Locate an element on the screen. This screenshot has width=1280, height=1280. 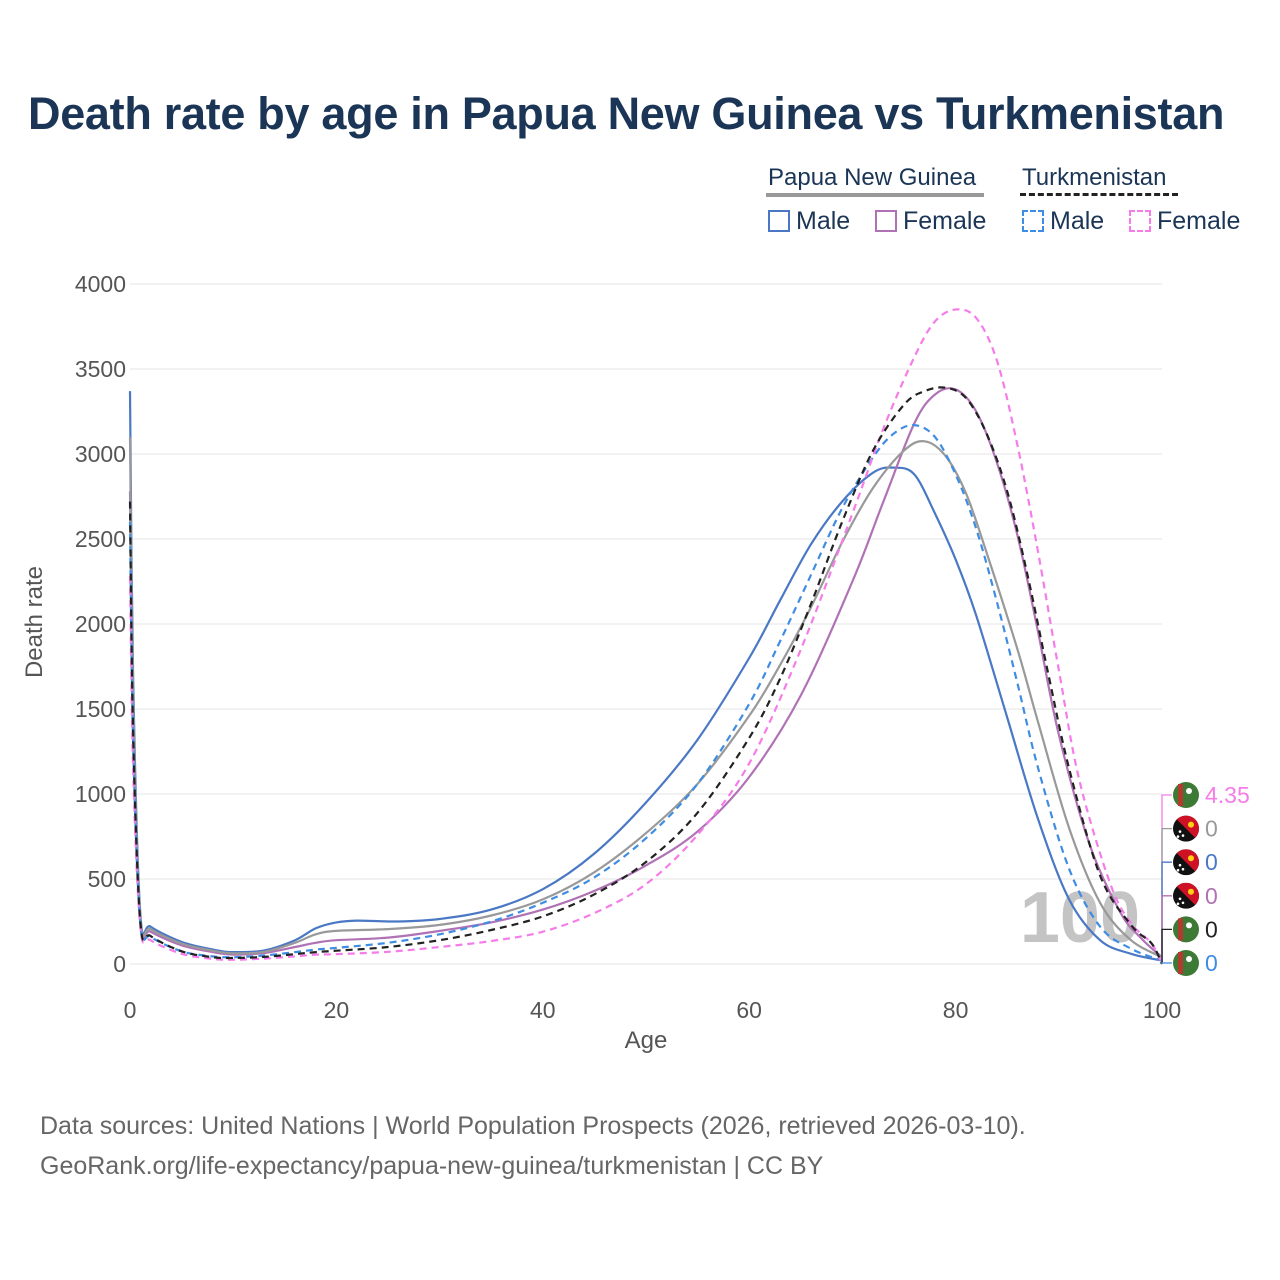
y-tick-label: 0 is located at coordinates (119, 964).